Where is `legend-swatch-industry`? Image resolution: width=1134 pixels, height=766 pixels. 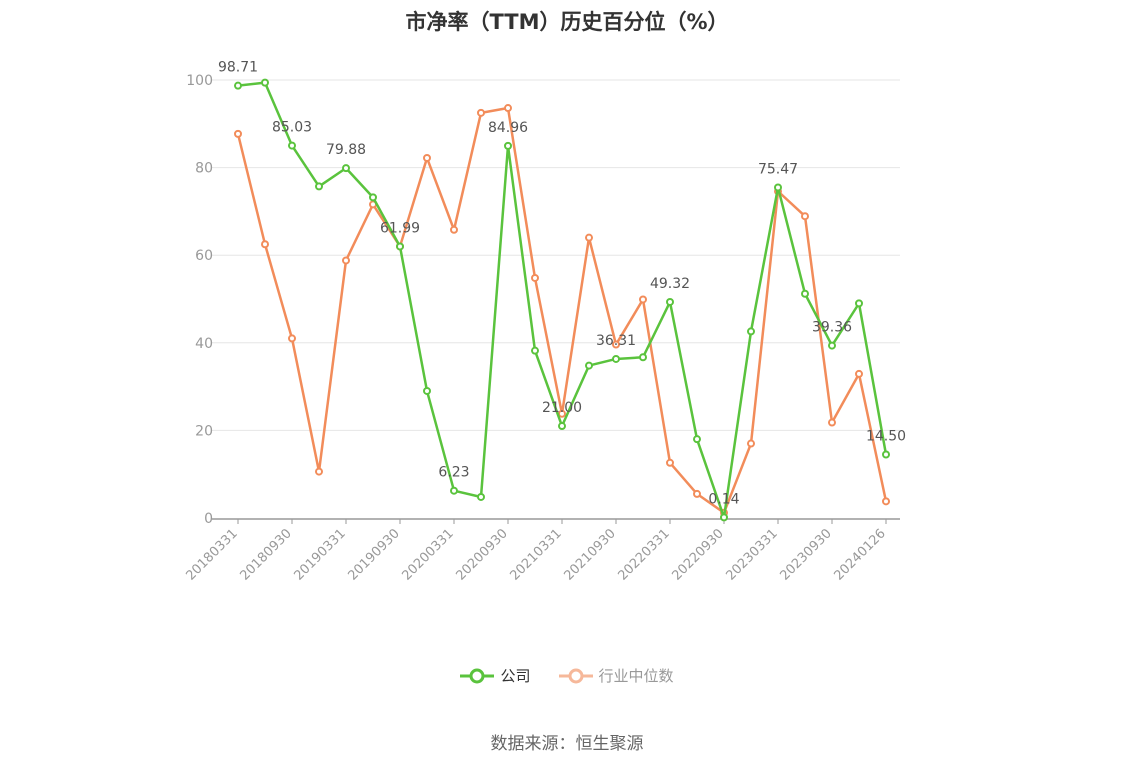 legend-swatch-industry is located at coordinates (575, 675).